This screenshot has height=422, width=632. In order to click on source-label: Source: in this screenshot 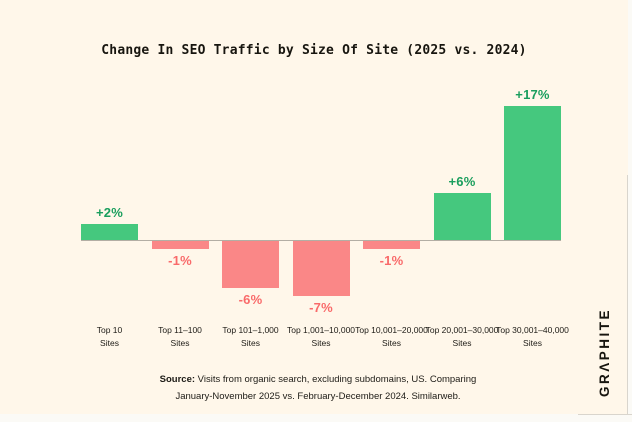, I will do `click(177, 379)`.